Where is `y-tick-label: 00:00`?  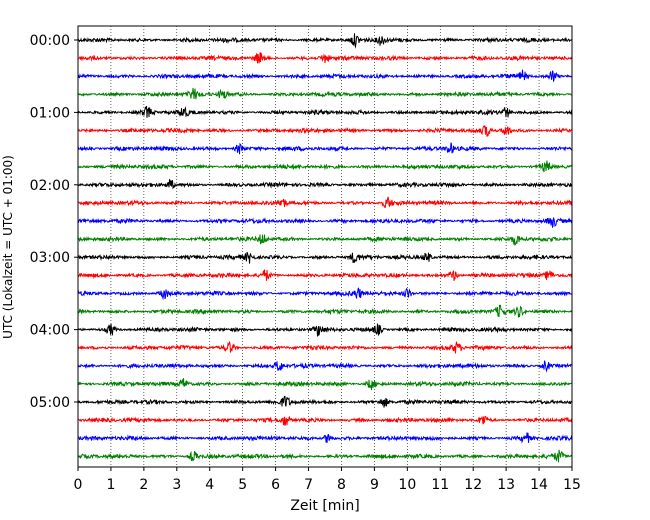
y-tick-label: 00:00 is located at coordinates (50, 41).